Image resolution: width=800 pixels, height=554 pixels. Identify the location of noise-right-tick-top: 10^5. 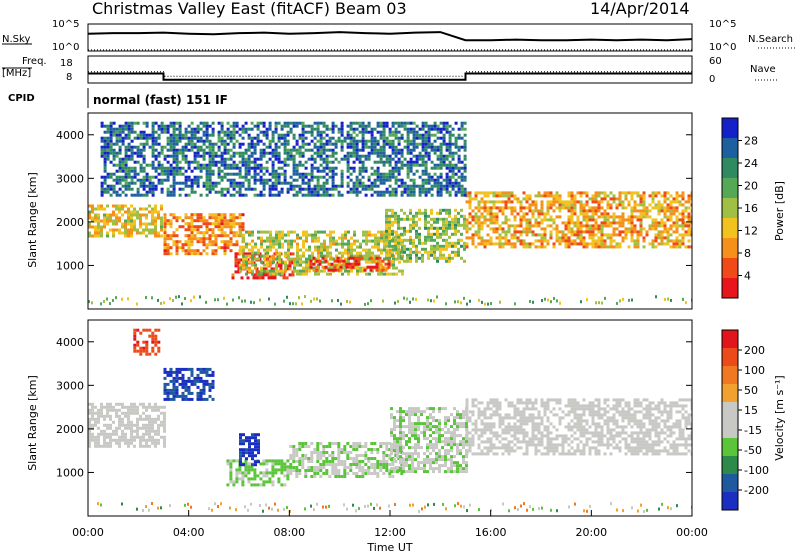
(722, 24).